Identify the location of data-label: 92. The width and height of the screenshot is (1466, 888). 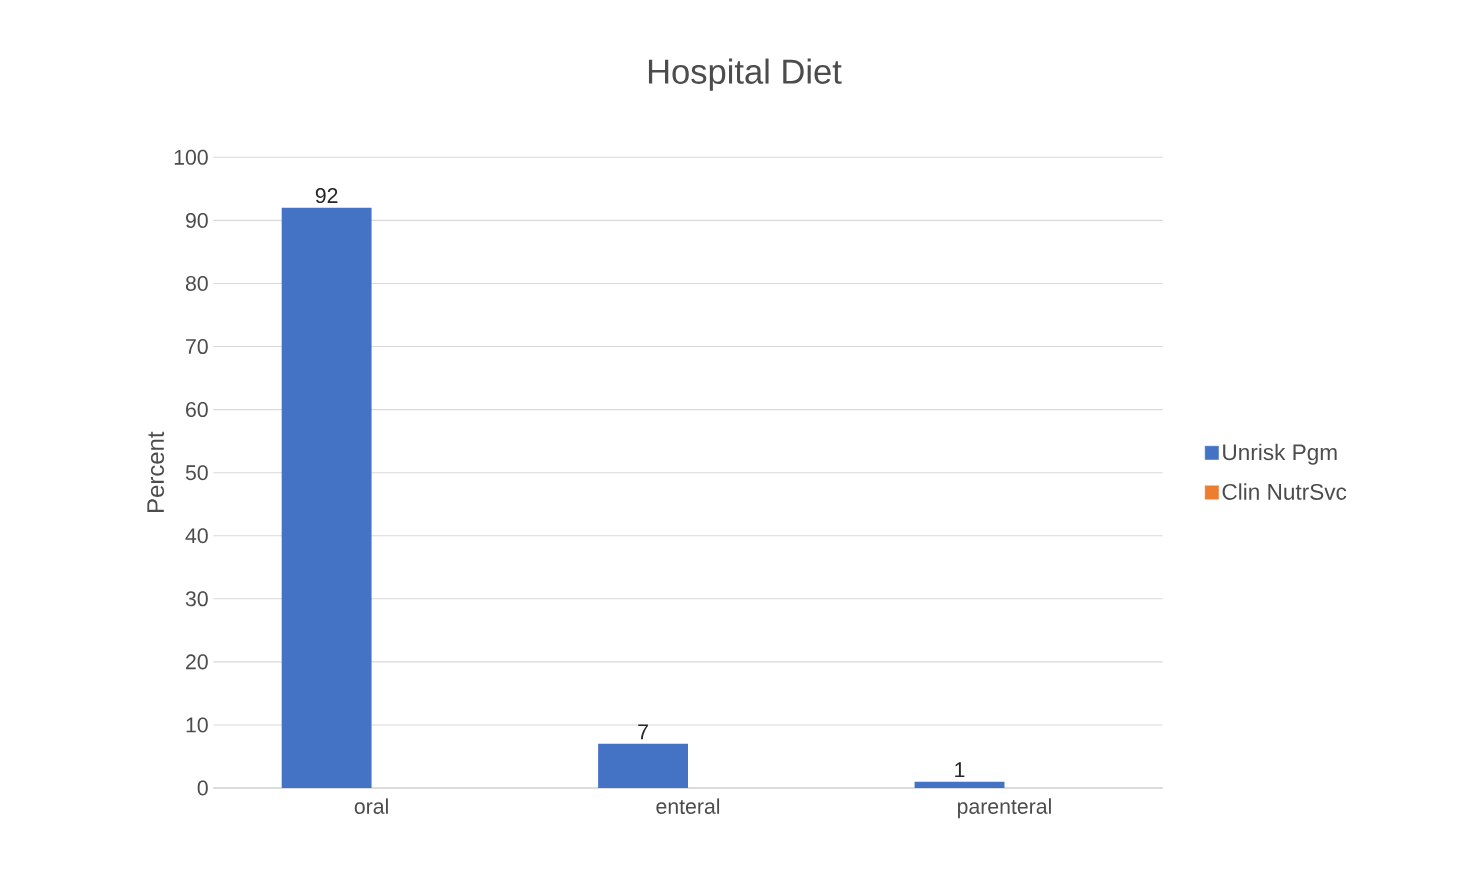
(326, 196).